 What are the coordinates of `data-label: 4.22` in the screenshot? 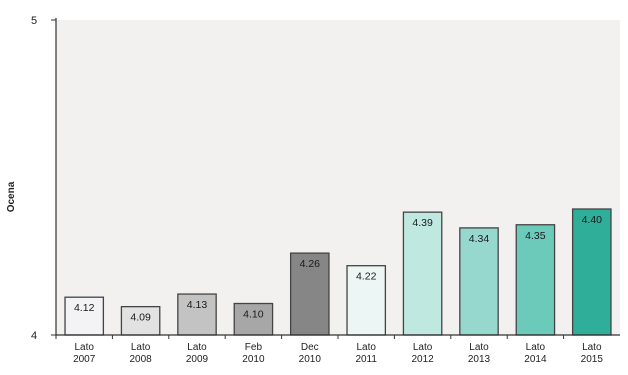 It's located at (366, 277).